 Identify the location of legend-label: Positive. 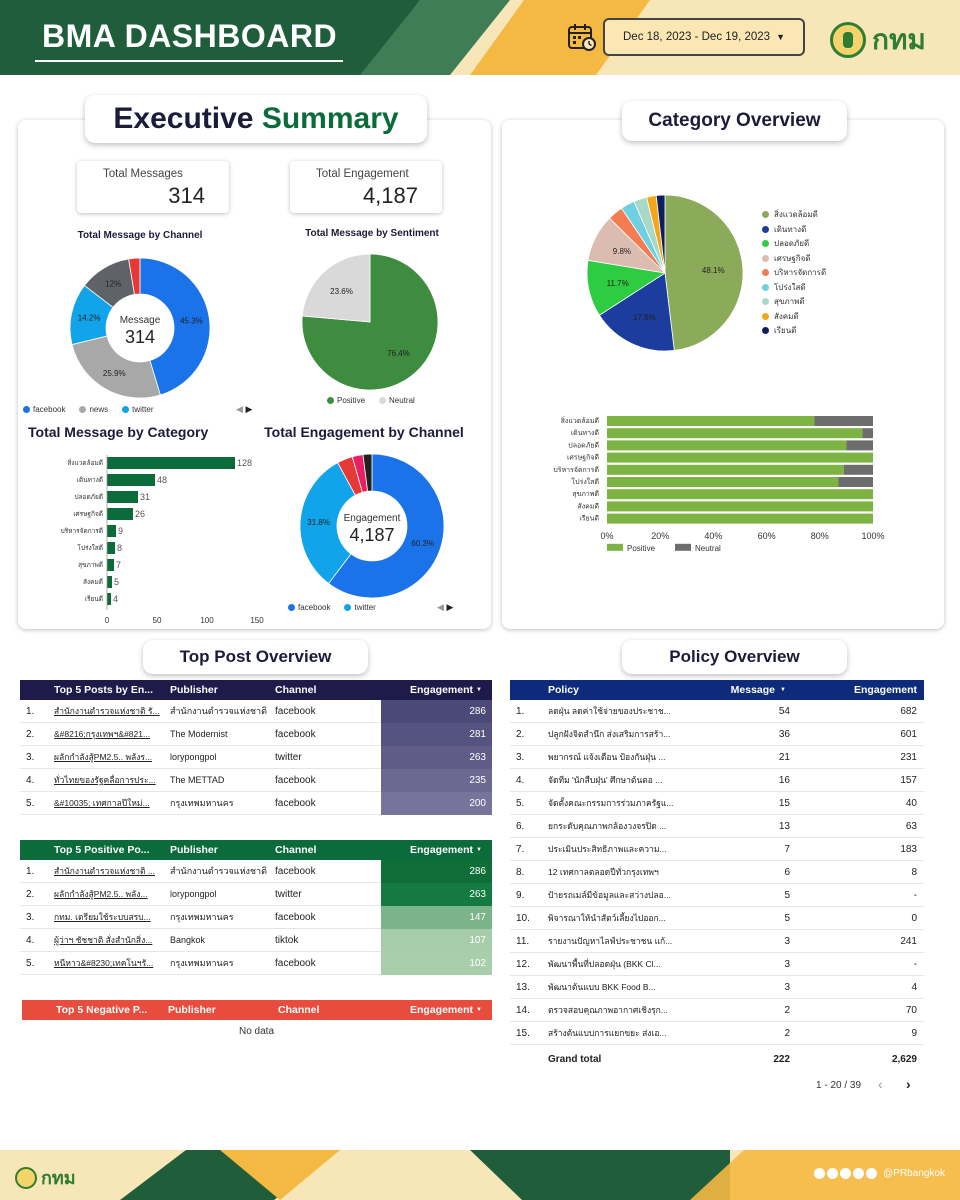
(641, 548).